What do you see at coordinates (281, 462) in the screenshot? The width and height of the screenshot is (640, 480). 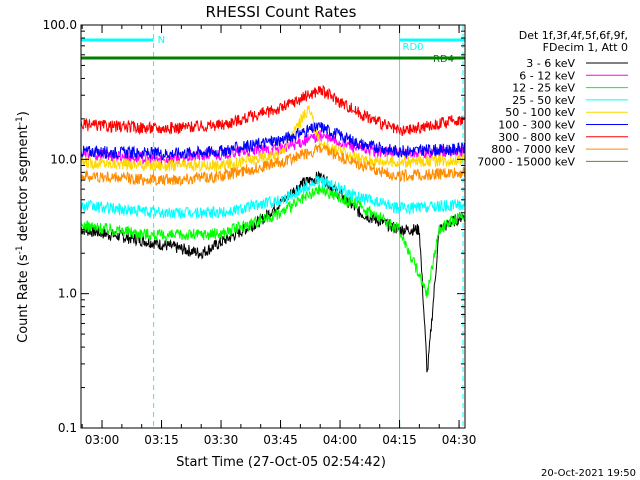 I see `x-axis-label: Start Time (27-Oct-05 02:54:42)` at bounding box center [281, 462].